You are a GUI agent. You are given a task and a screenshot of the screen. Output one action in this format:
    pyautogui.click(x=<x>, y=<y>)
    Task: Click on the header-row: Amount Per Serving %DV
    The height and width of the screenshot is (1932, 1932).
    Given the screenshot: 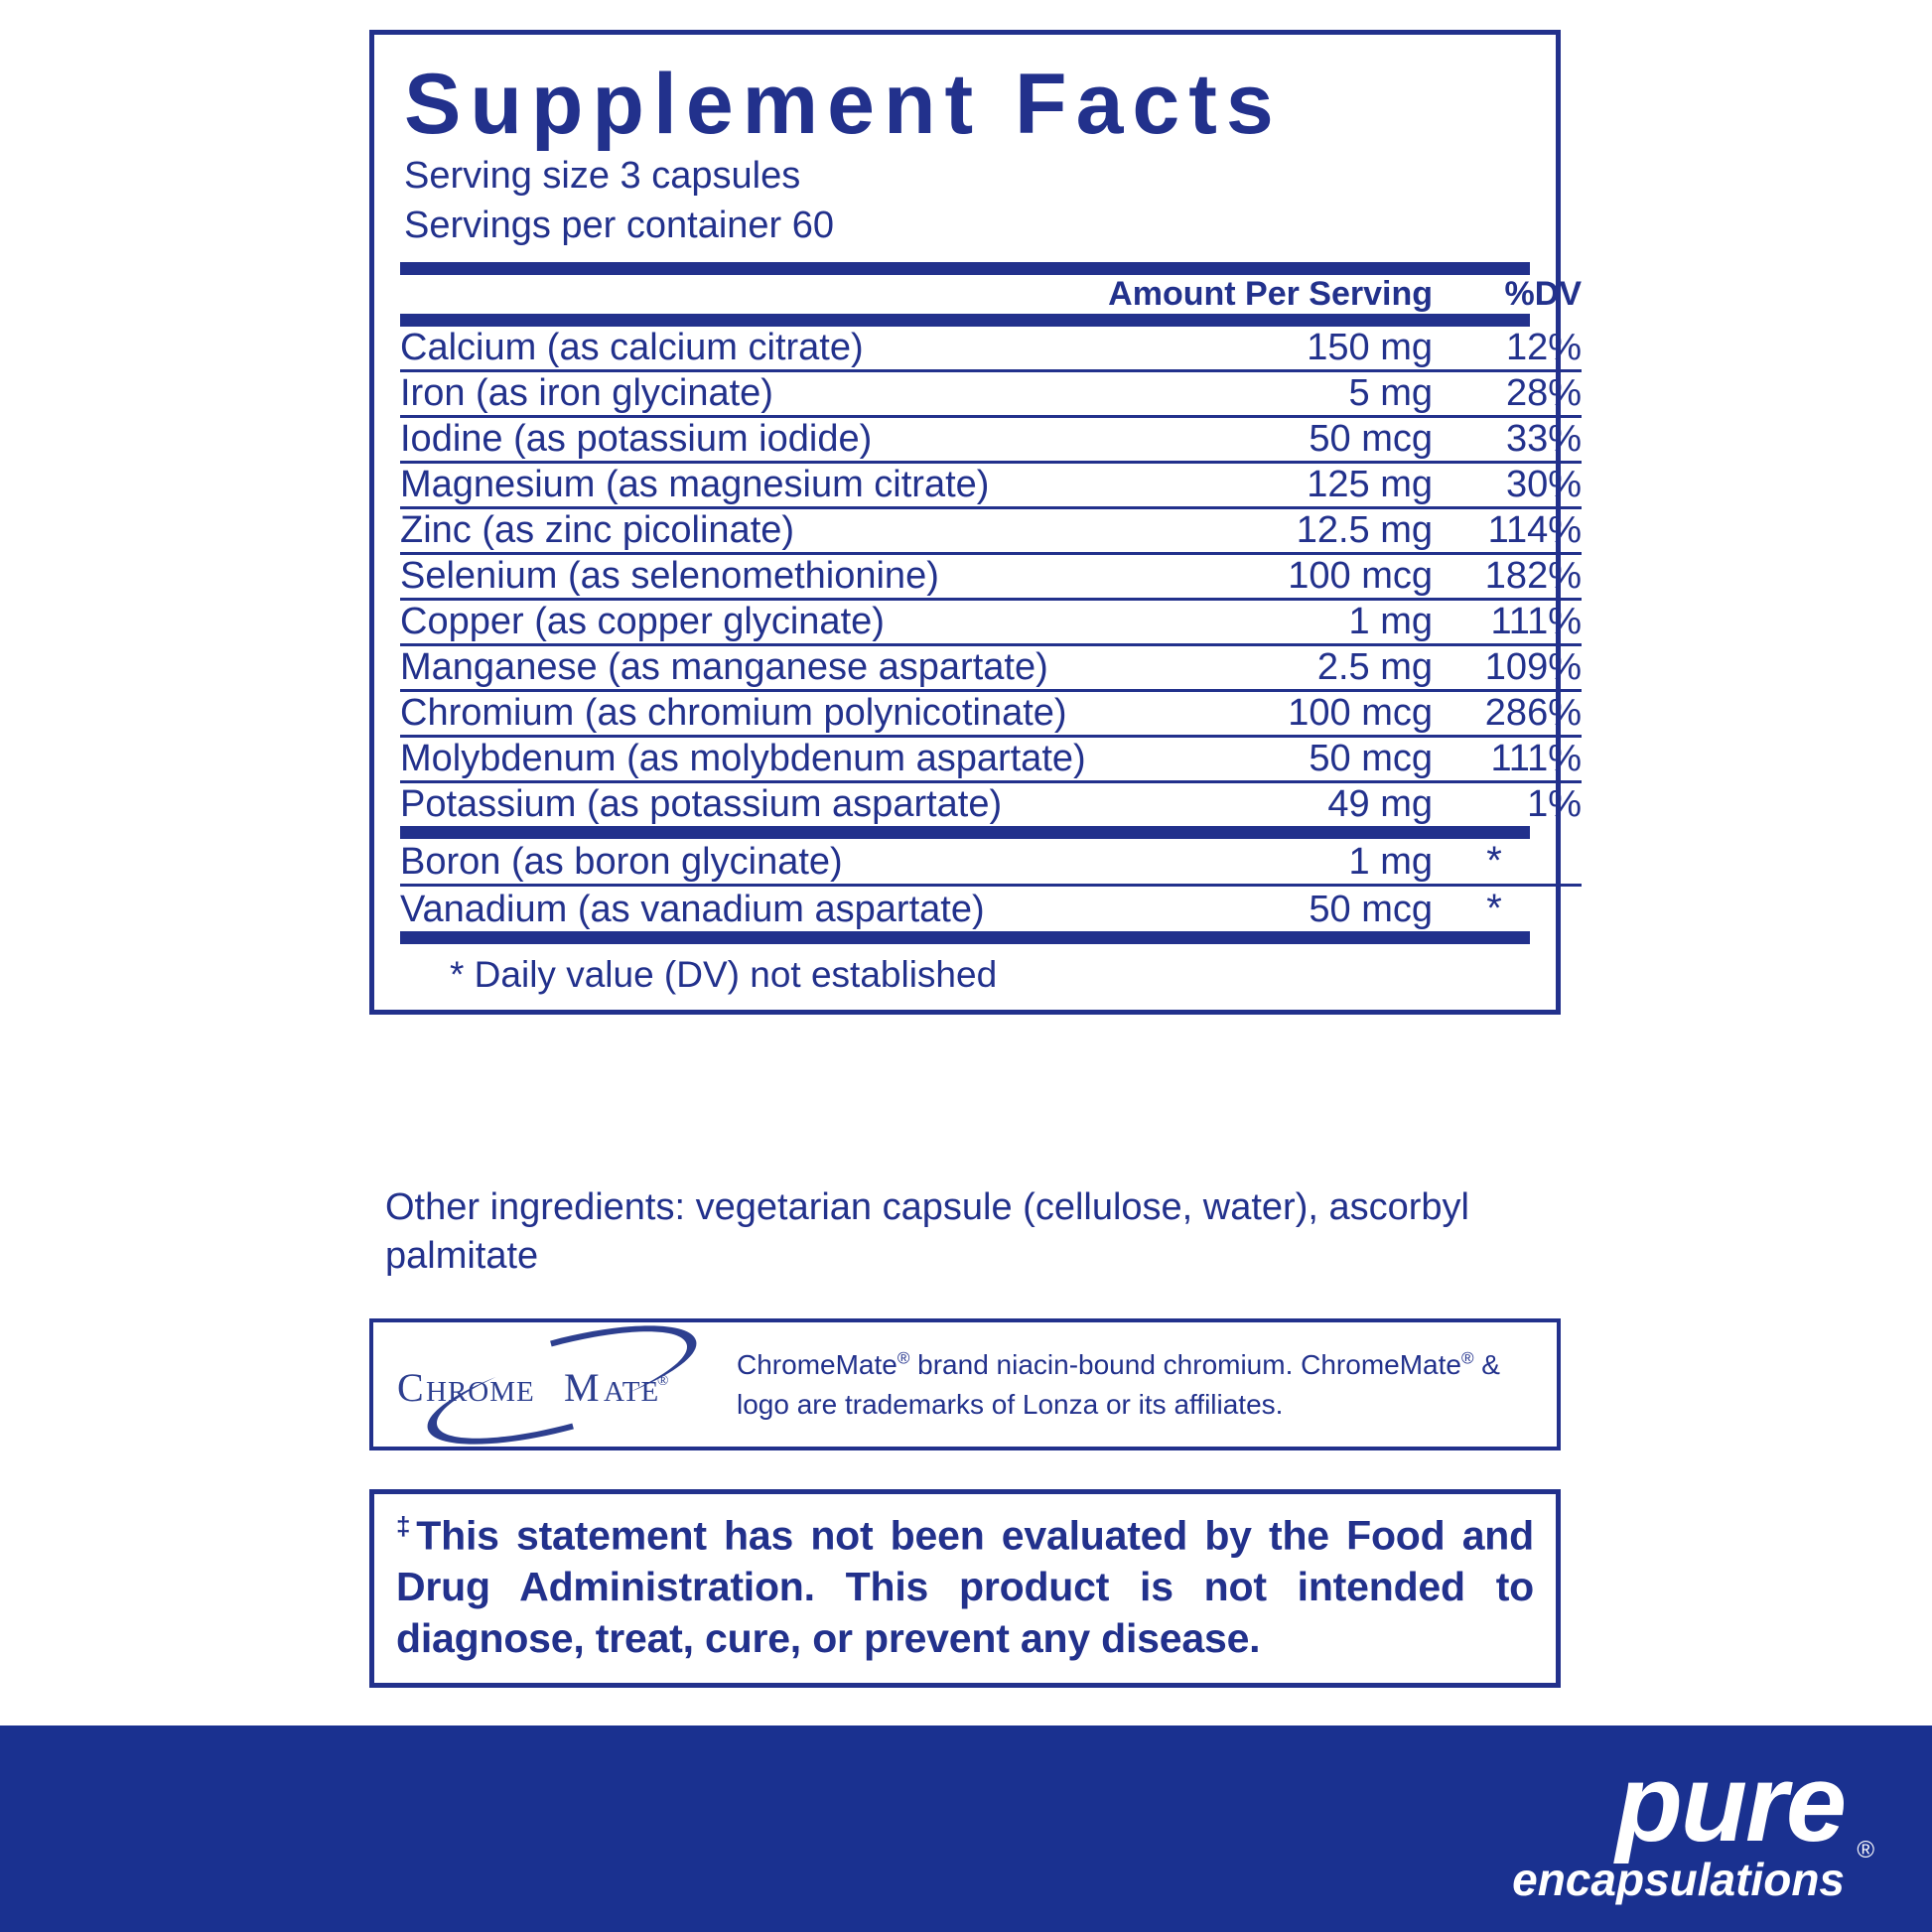 What is the action you would take?
    pyautogui.click(x=991, y=294)
    